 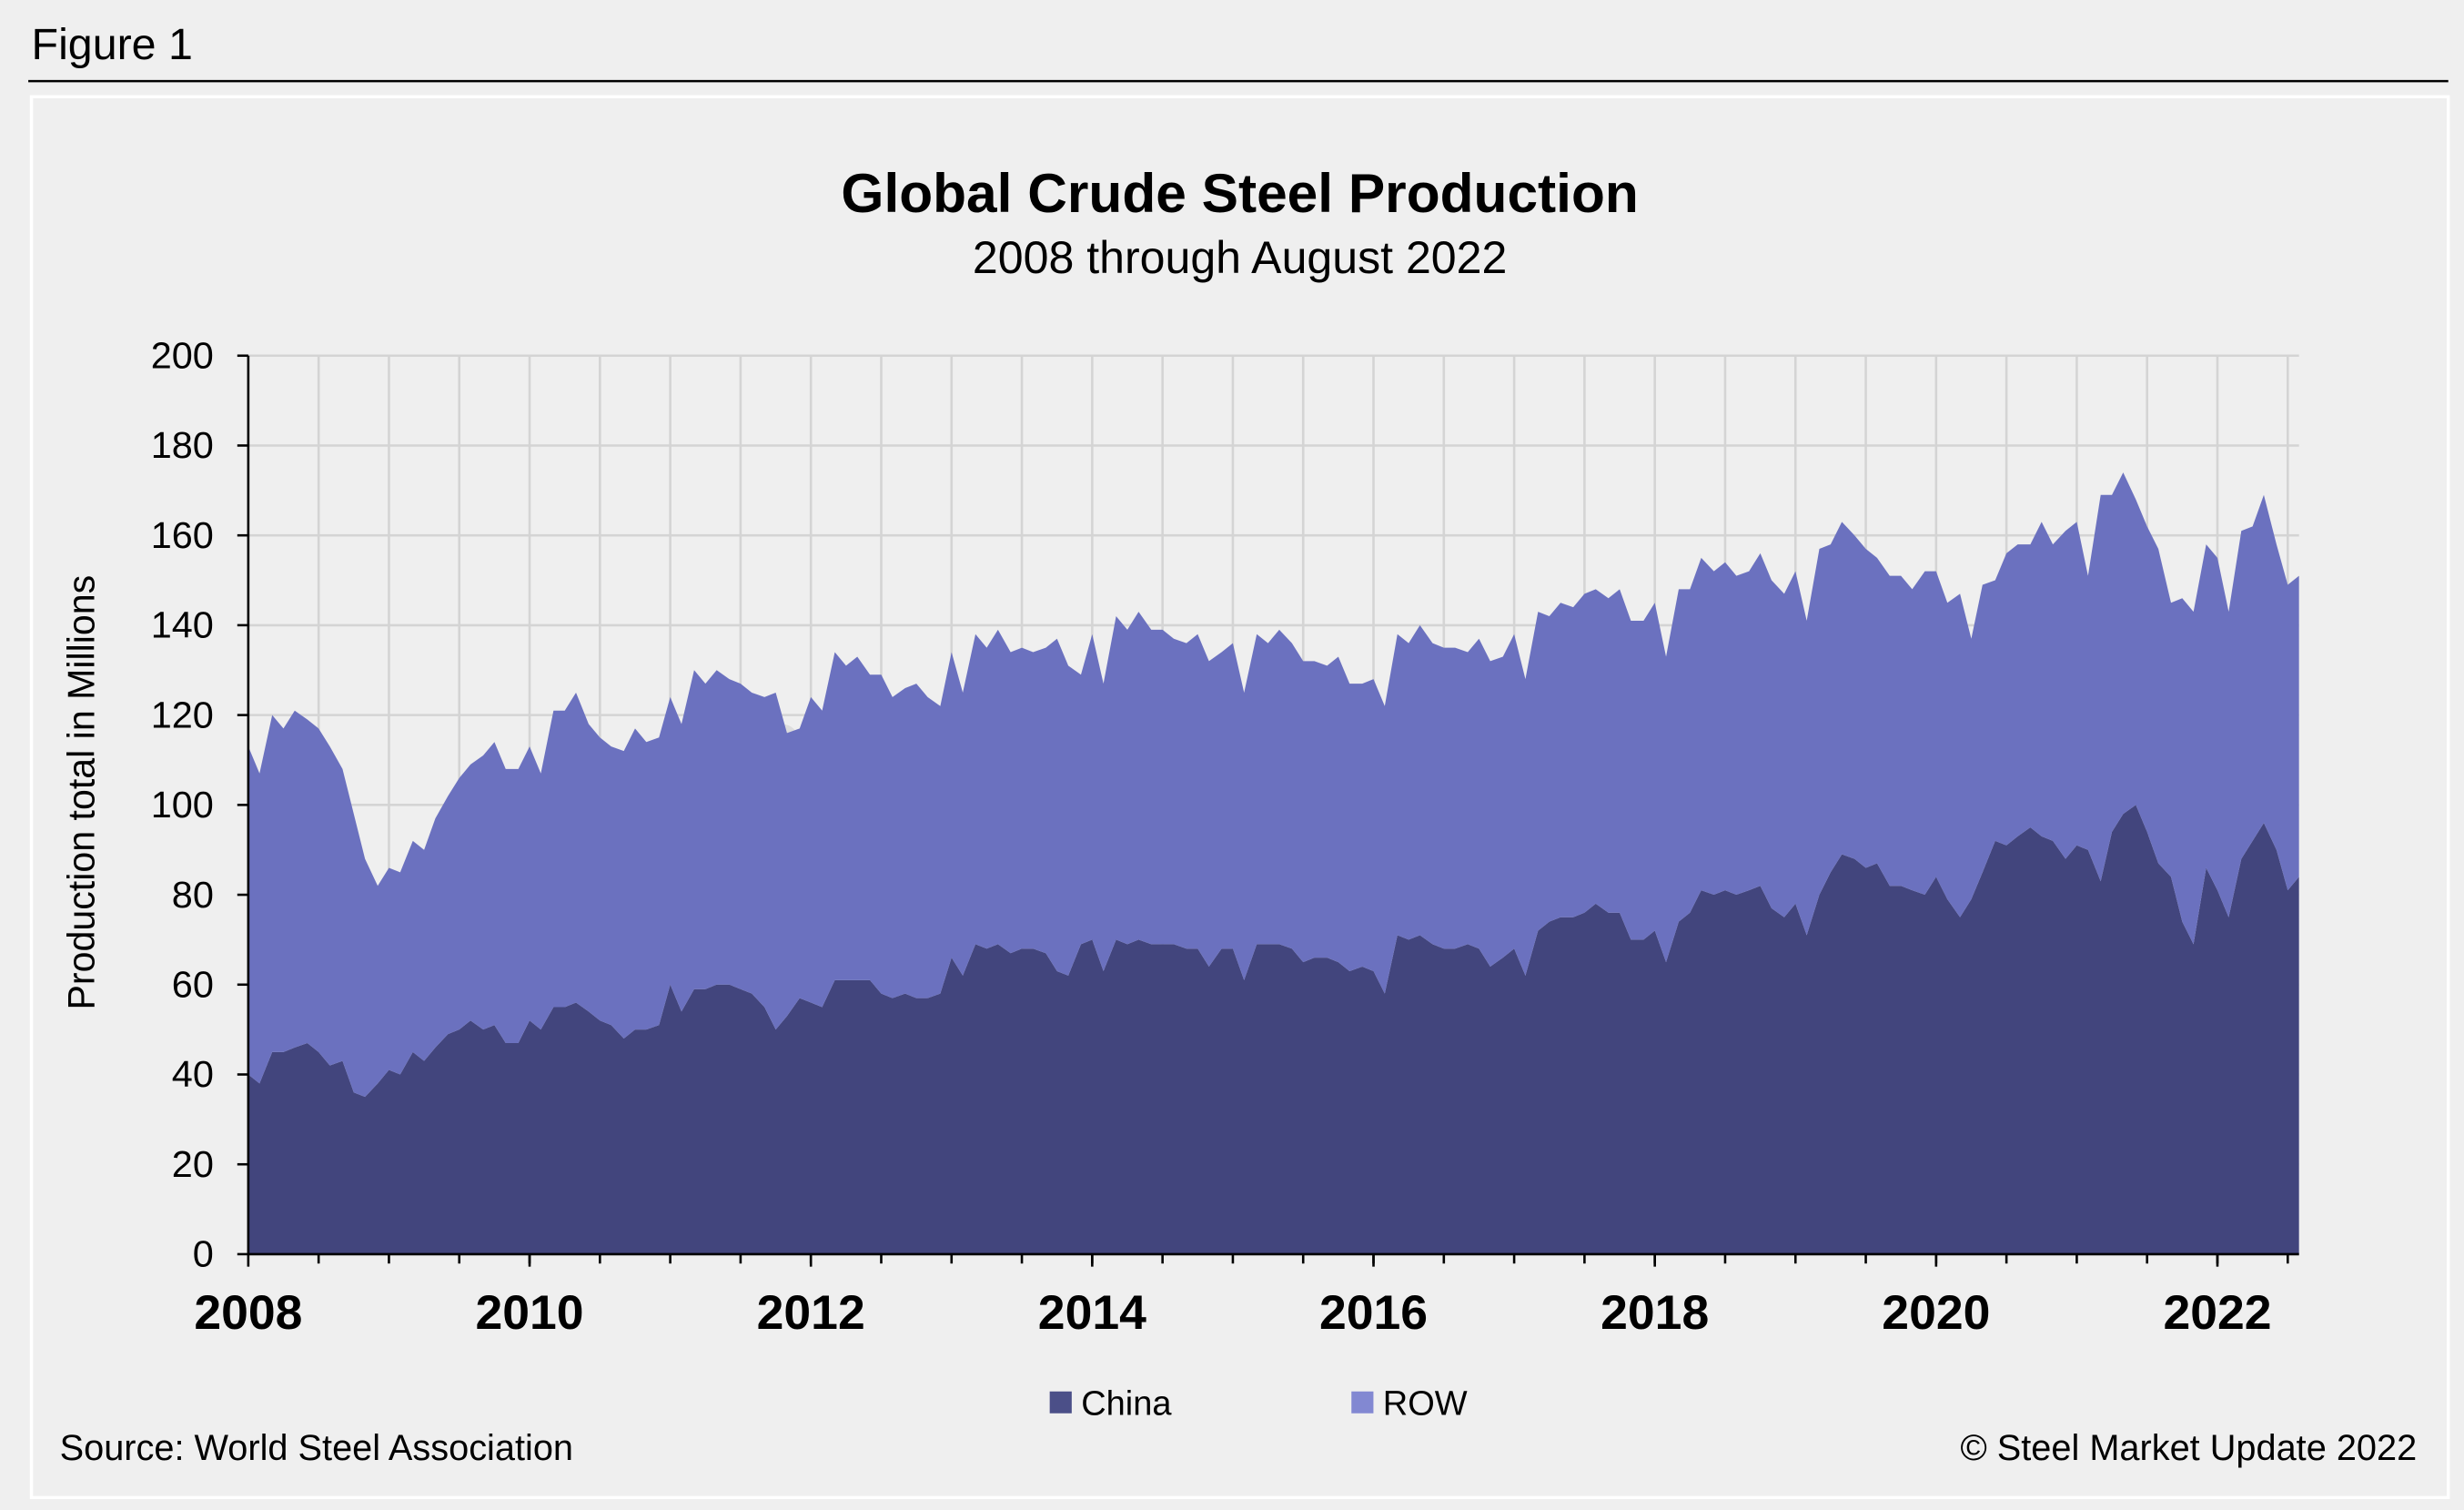 I want to click on y-tick-label: 0, so click(x=203, y=1254).